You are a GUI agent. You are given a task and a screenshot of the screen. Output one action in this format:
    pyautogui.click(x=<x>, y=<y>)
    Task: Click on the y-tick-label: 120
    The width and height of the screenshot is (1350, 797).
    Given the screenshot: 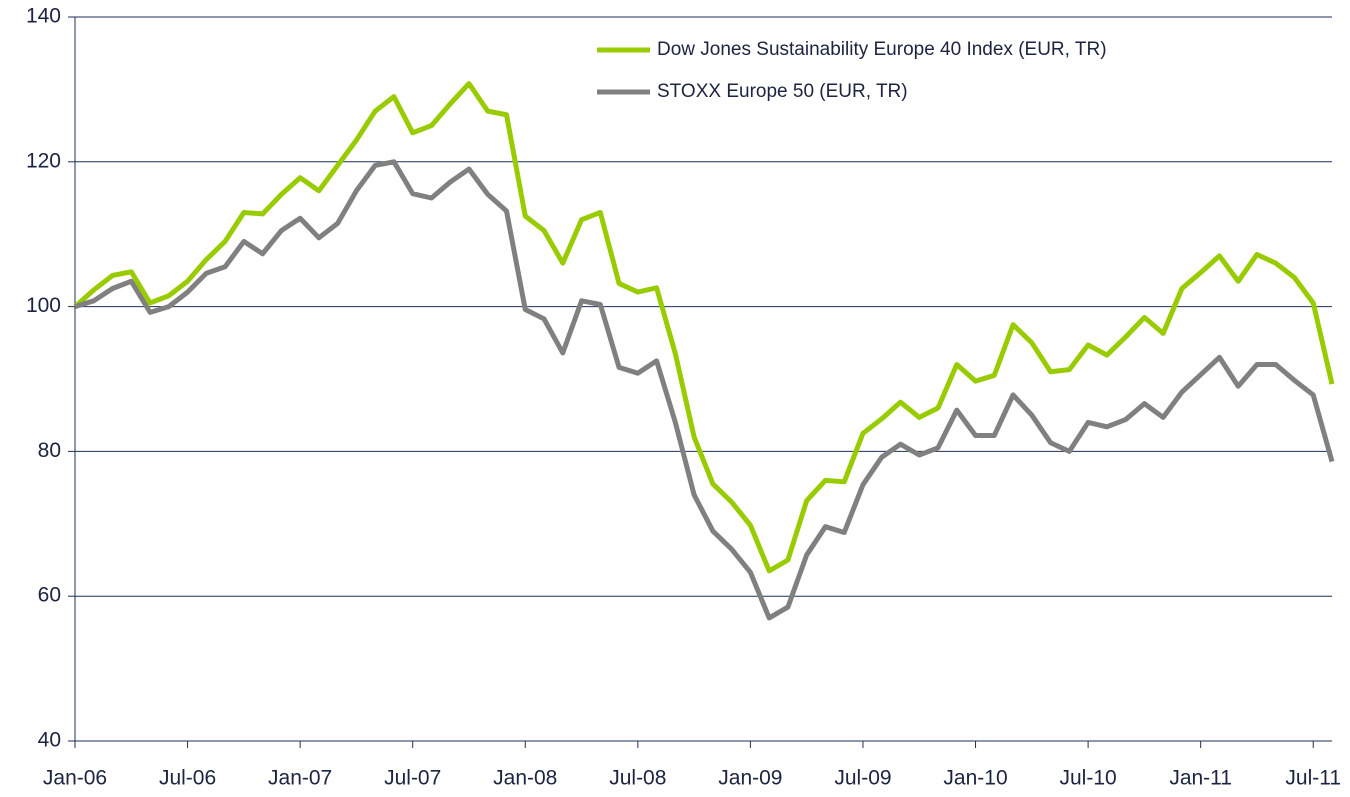 What is the action you would take?
    pyautogui.click(x=43, y=160)
    